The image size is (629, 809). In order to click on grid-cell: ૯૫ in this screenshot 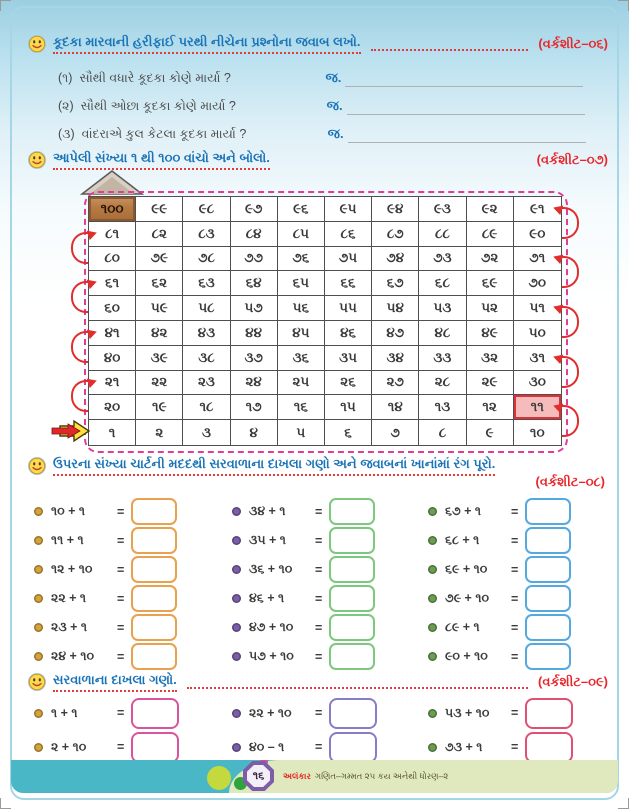, I will do `click(348, 209)`.